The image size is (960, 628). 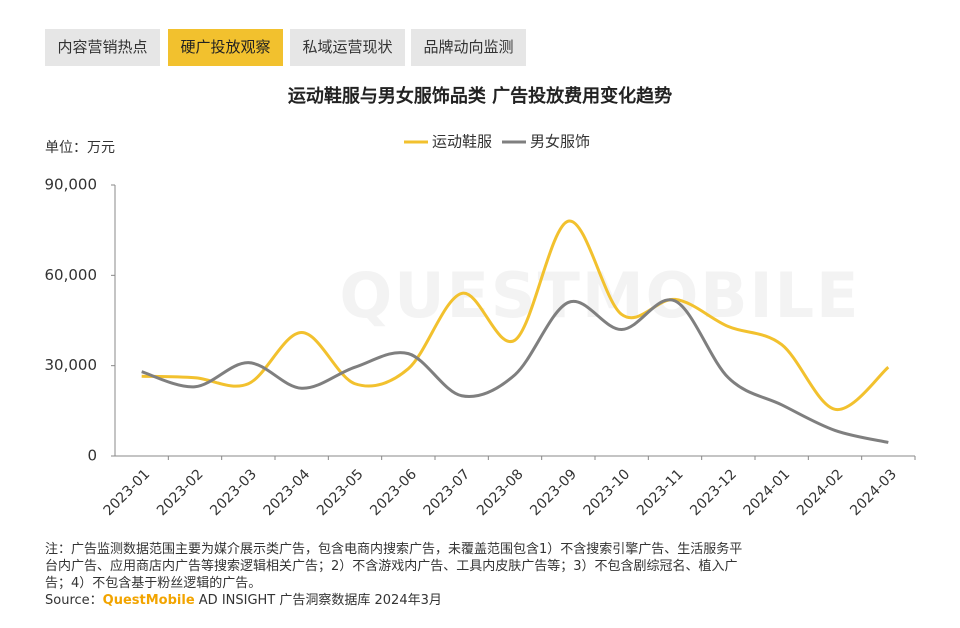 I want to click on x-tick-label: 2023-07, so click(x=447, y=492).